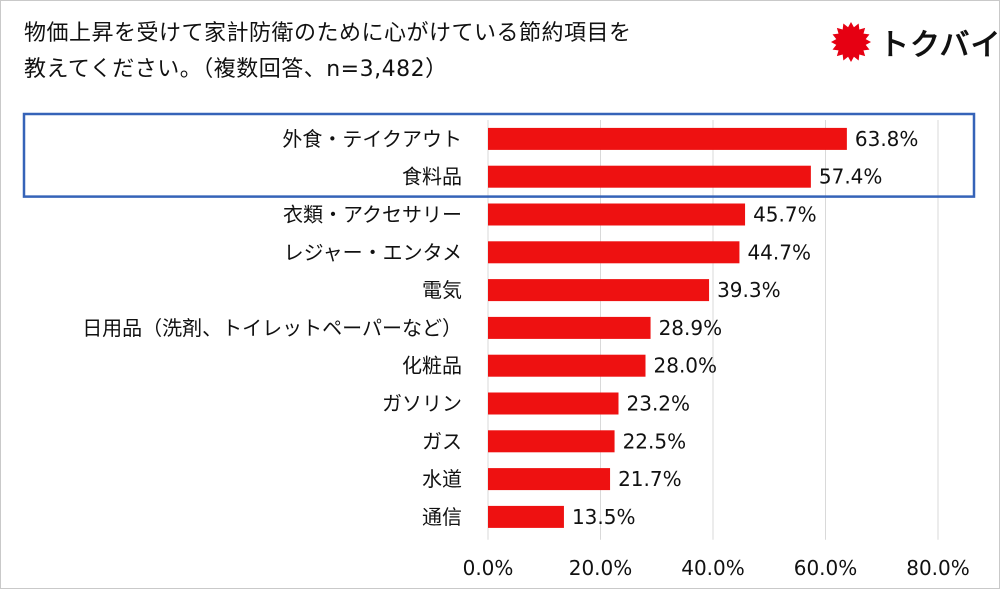  I want to click on category-label: 外食・テイクアウト, so click(372, 139).